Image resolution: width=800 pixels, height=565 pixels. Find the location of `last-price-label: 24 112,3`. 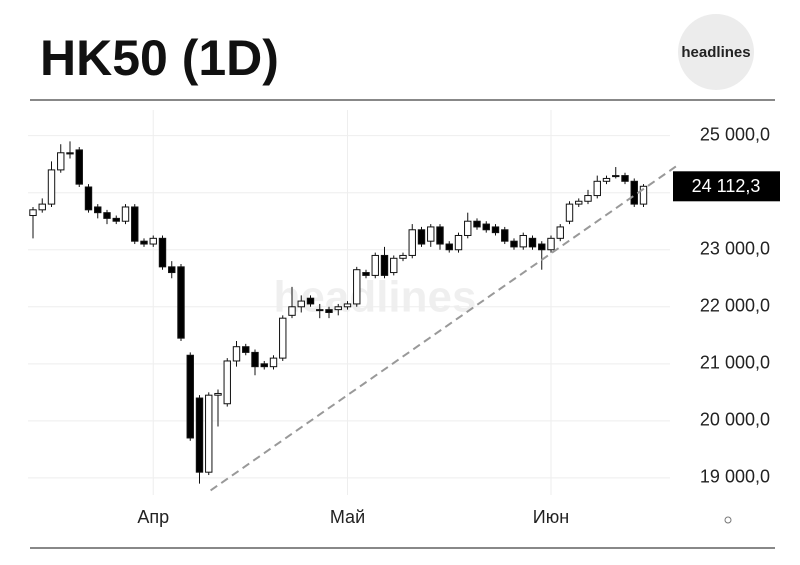

last-price-label: 24 112,3 is located at coordinates (726, 186).